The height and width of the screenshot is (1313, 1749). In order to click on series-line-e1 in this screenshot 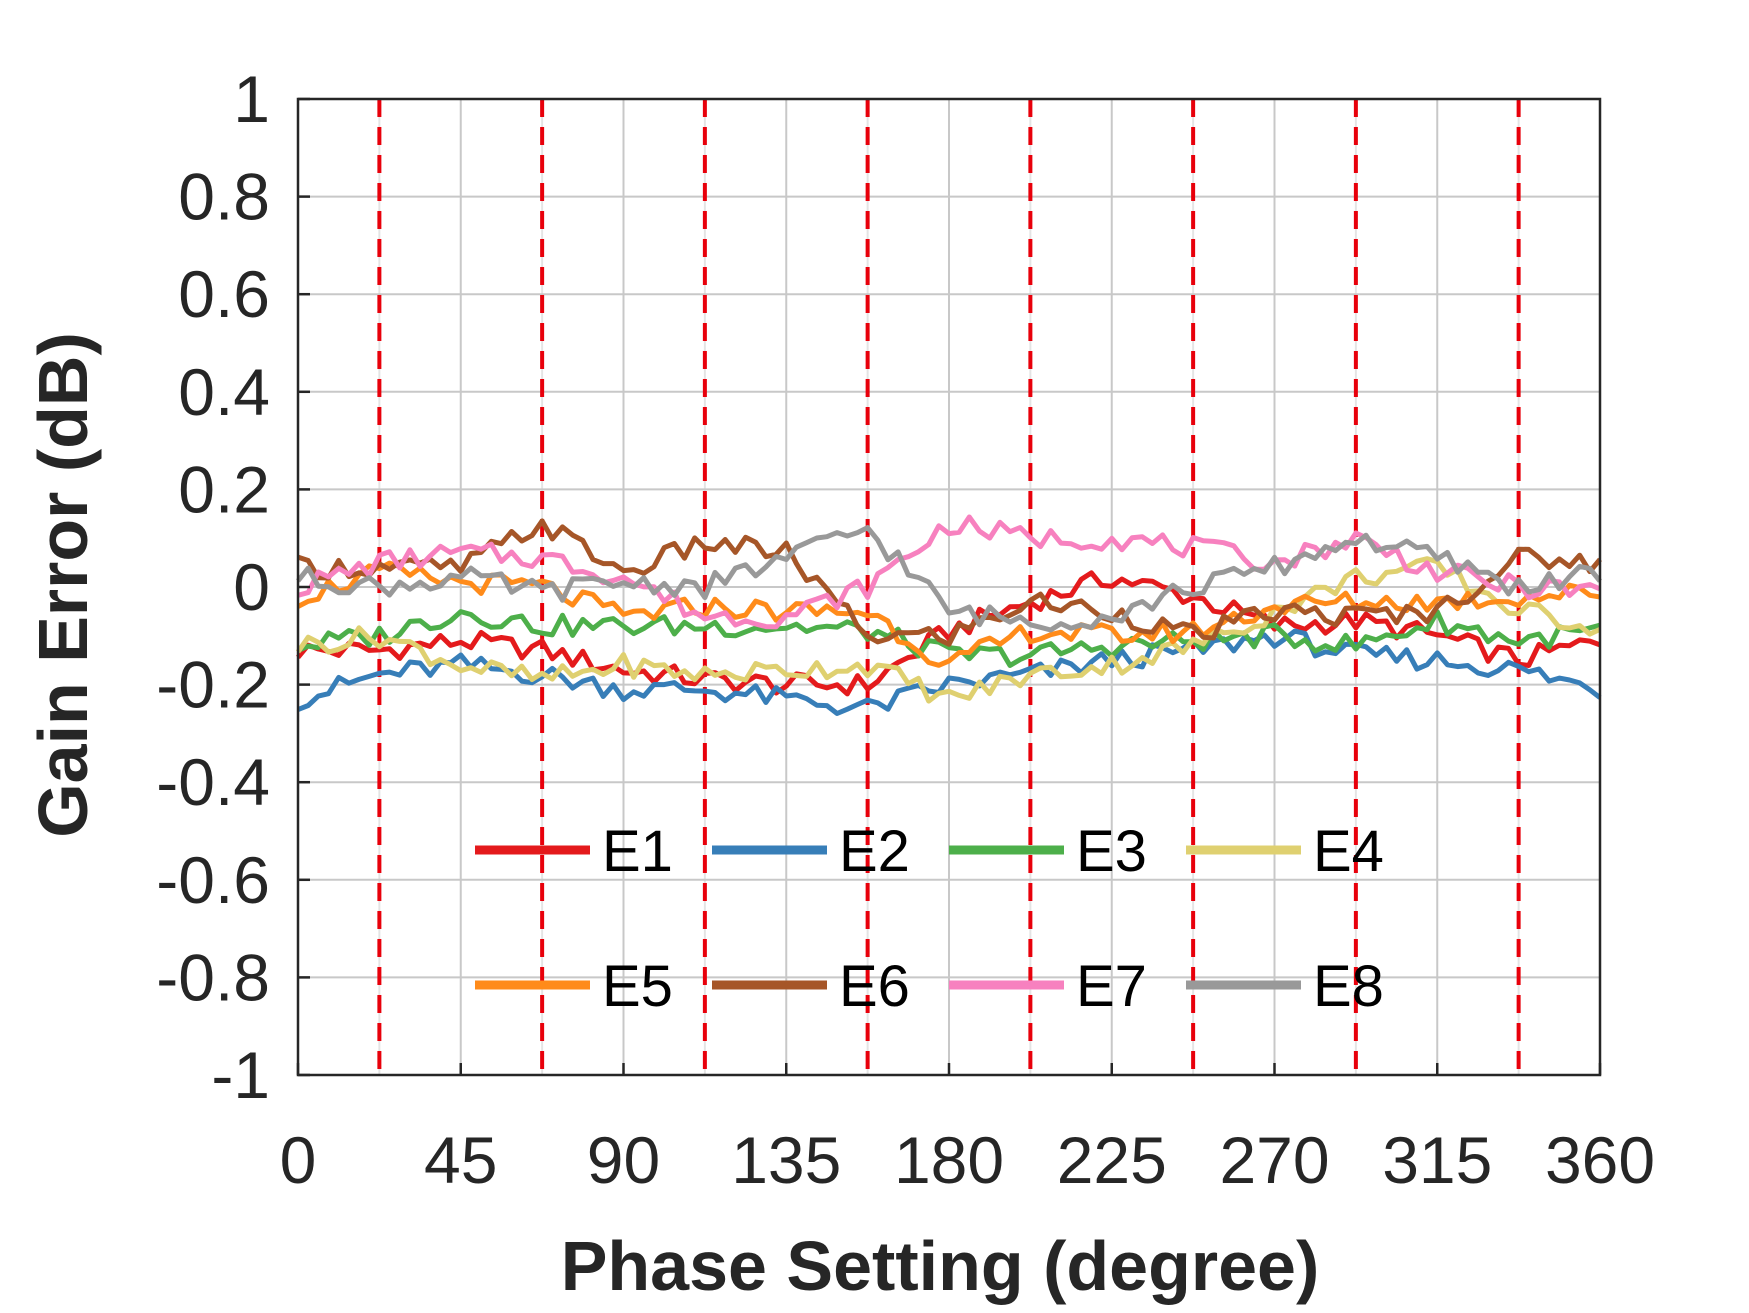, I will do `click(948, 633)`.